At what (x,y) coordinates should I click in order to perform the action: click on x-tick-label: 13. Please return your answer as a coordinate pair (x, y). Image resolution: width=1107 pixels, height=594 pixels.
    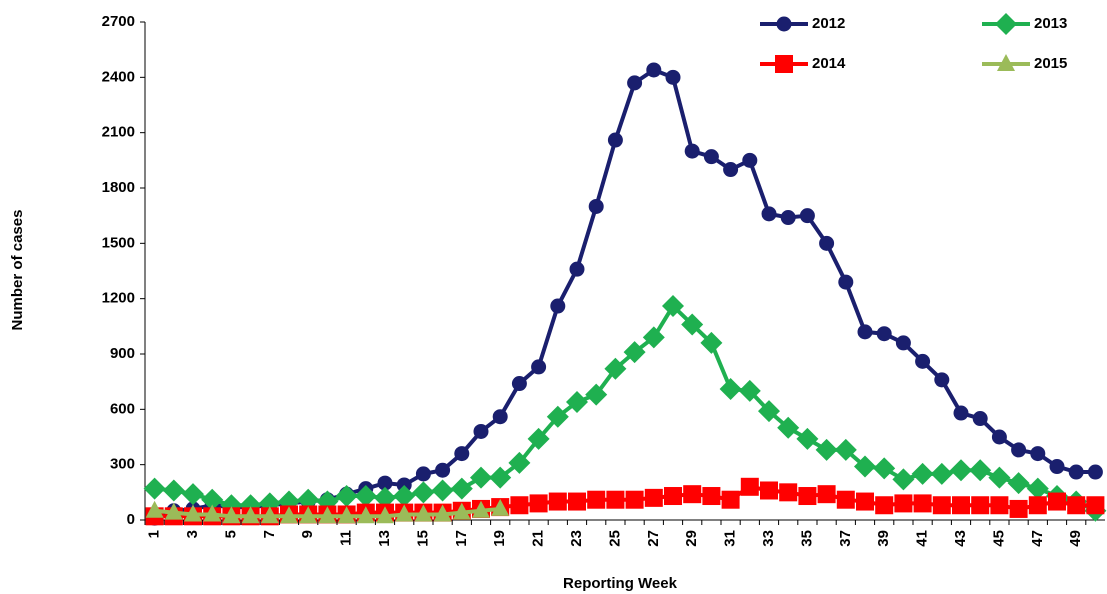
    Looking at the image, I should click on (384, 538).